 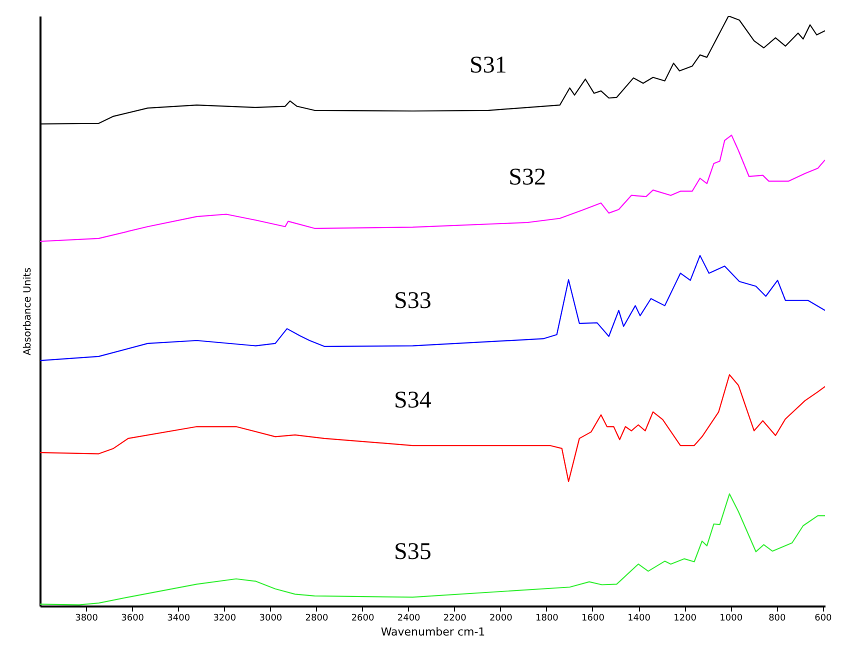 I want to click on x-tick-label: 1600, so click(x=593, y=619).